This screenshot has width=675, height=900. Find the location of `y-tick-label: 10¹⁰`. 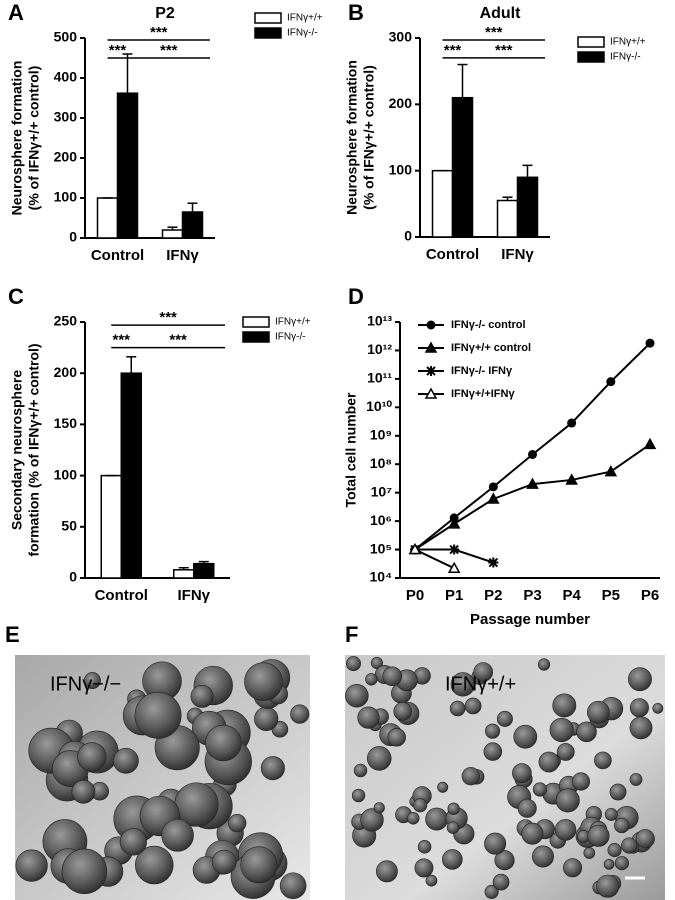

y-tick-label: 10¹⁰ is located at coordinates (379, 406).